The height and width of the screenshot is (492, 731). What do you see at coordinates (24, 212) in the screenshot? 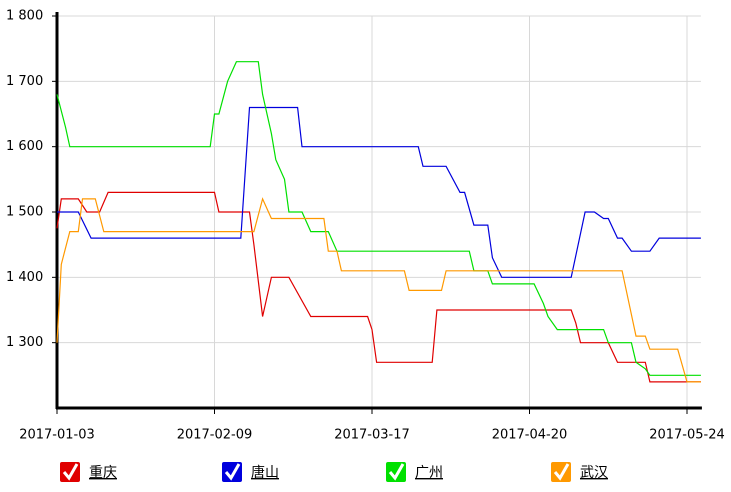
I see `y-tick-label: 1 500` at bounding box center [24, 212].